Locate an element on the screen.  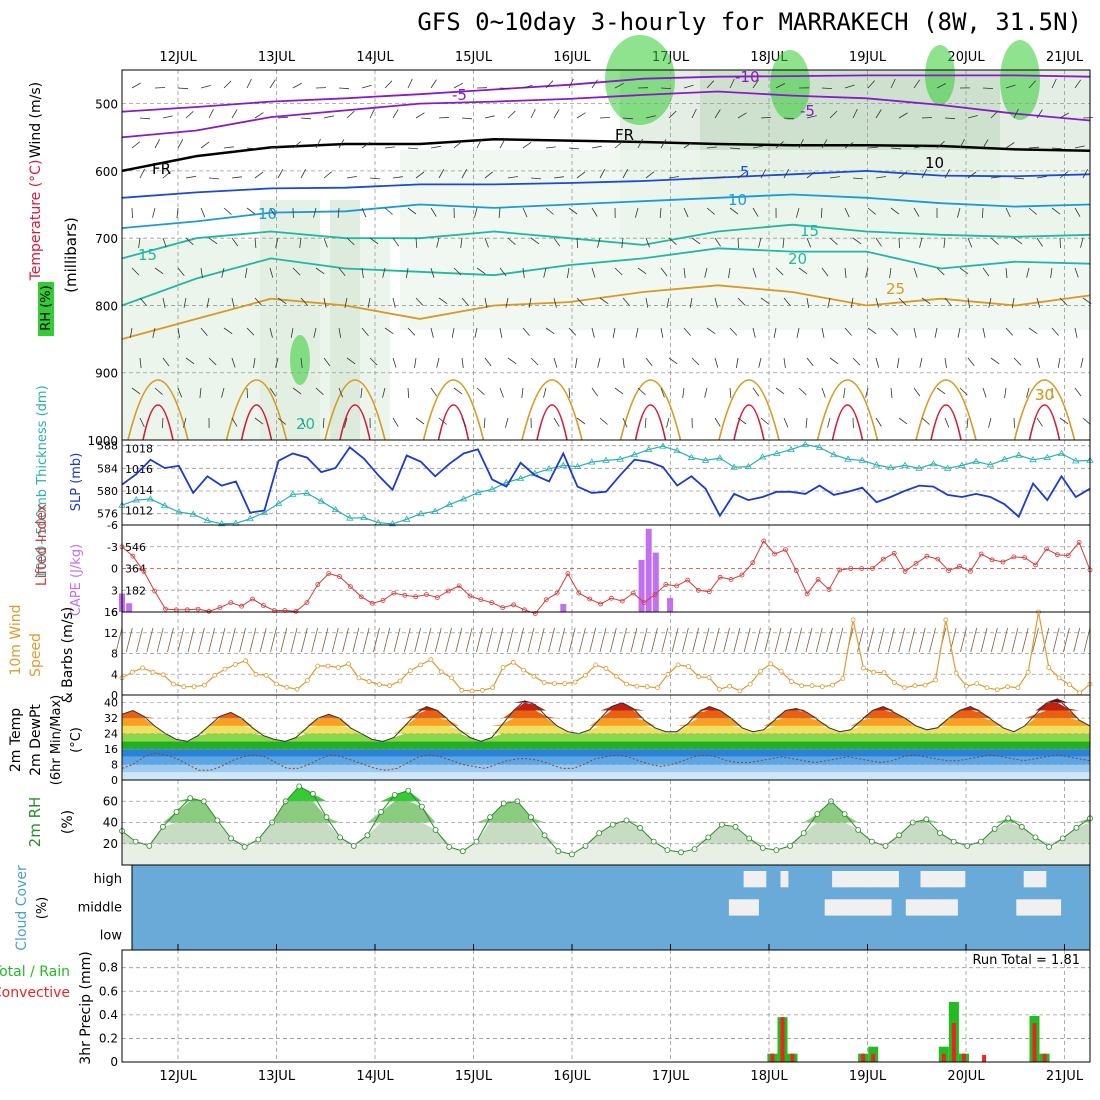
precip-convective-bar is located at coordinates (873, 1057).